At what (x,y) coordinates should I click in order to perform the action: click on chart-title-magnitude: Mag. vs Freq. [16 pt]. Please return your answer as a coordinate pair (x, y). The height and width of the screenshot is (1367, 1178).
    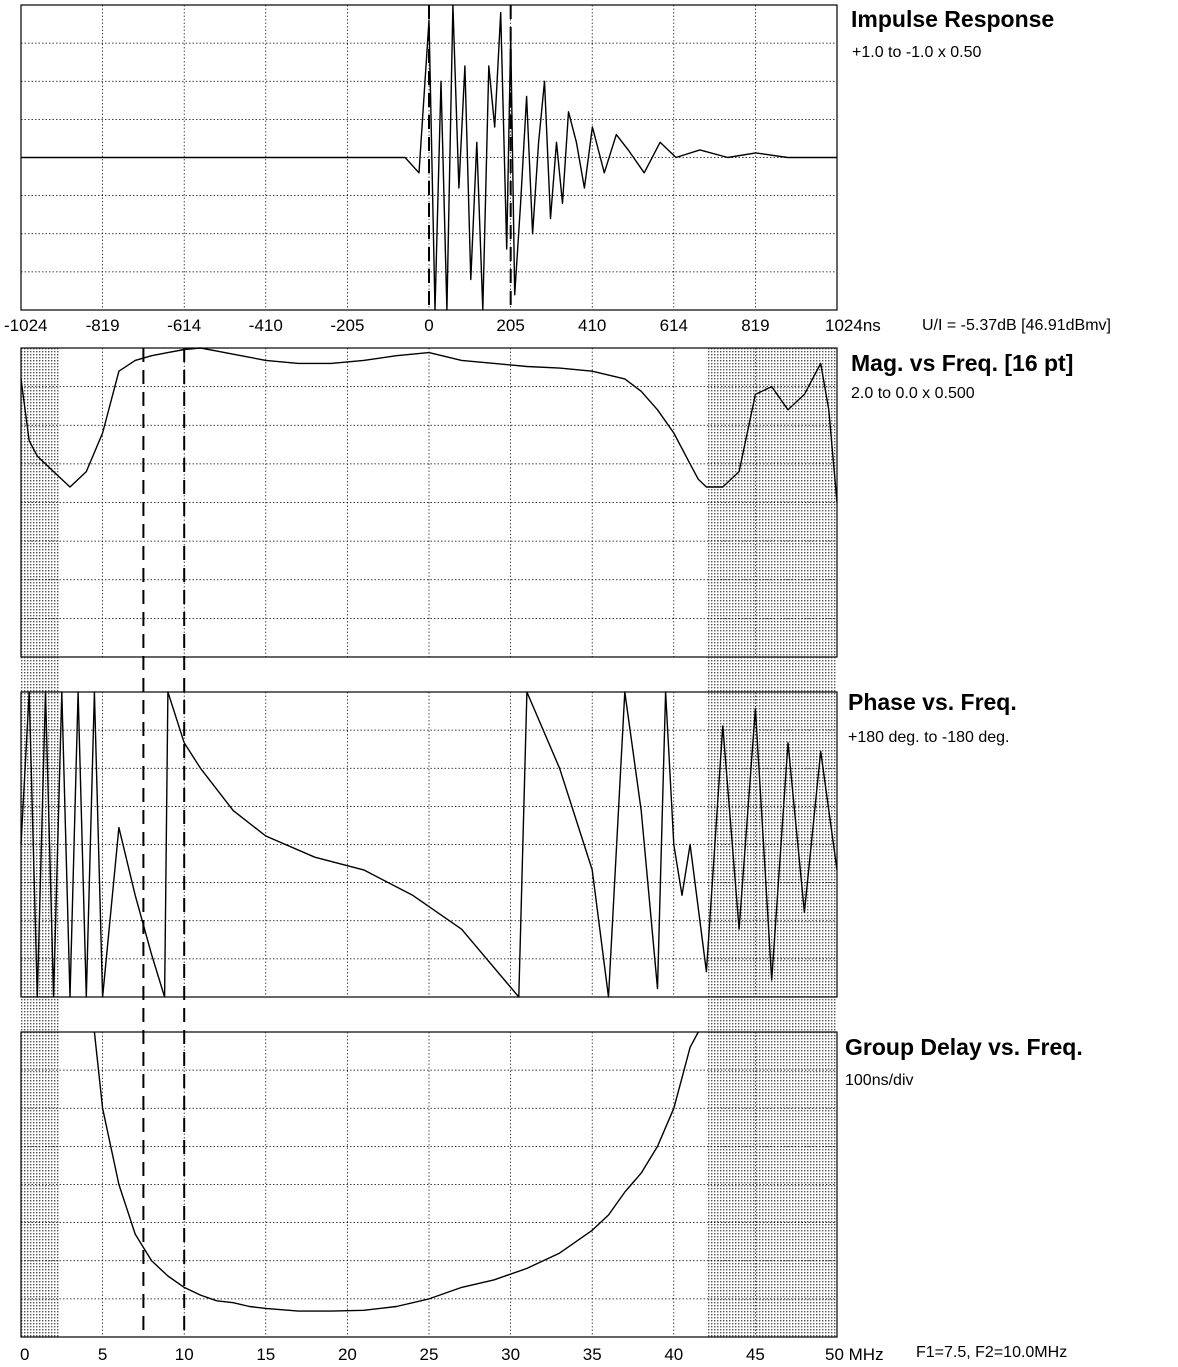
    Looking at the image, I should click on (962, 363).